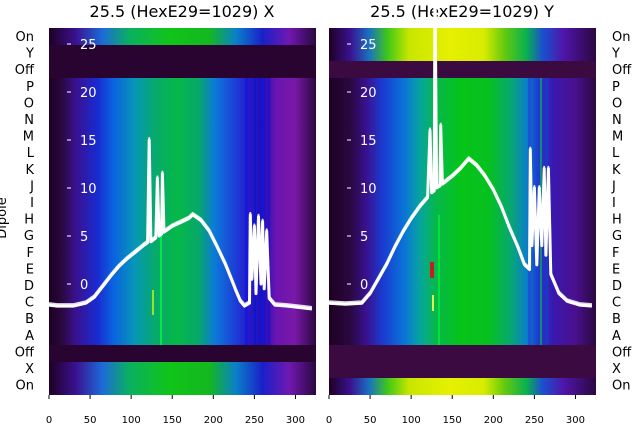 The image size is (640, 440). I want to click on heatmap-band-top-on-x, so click(182, 36).